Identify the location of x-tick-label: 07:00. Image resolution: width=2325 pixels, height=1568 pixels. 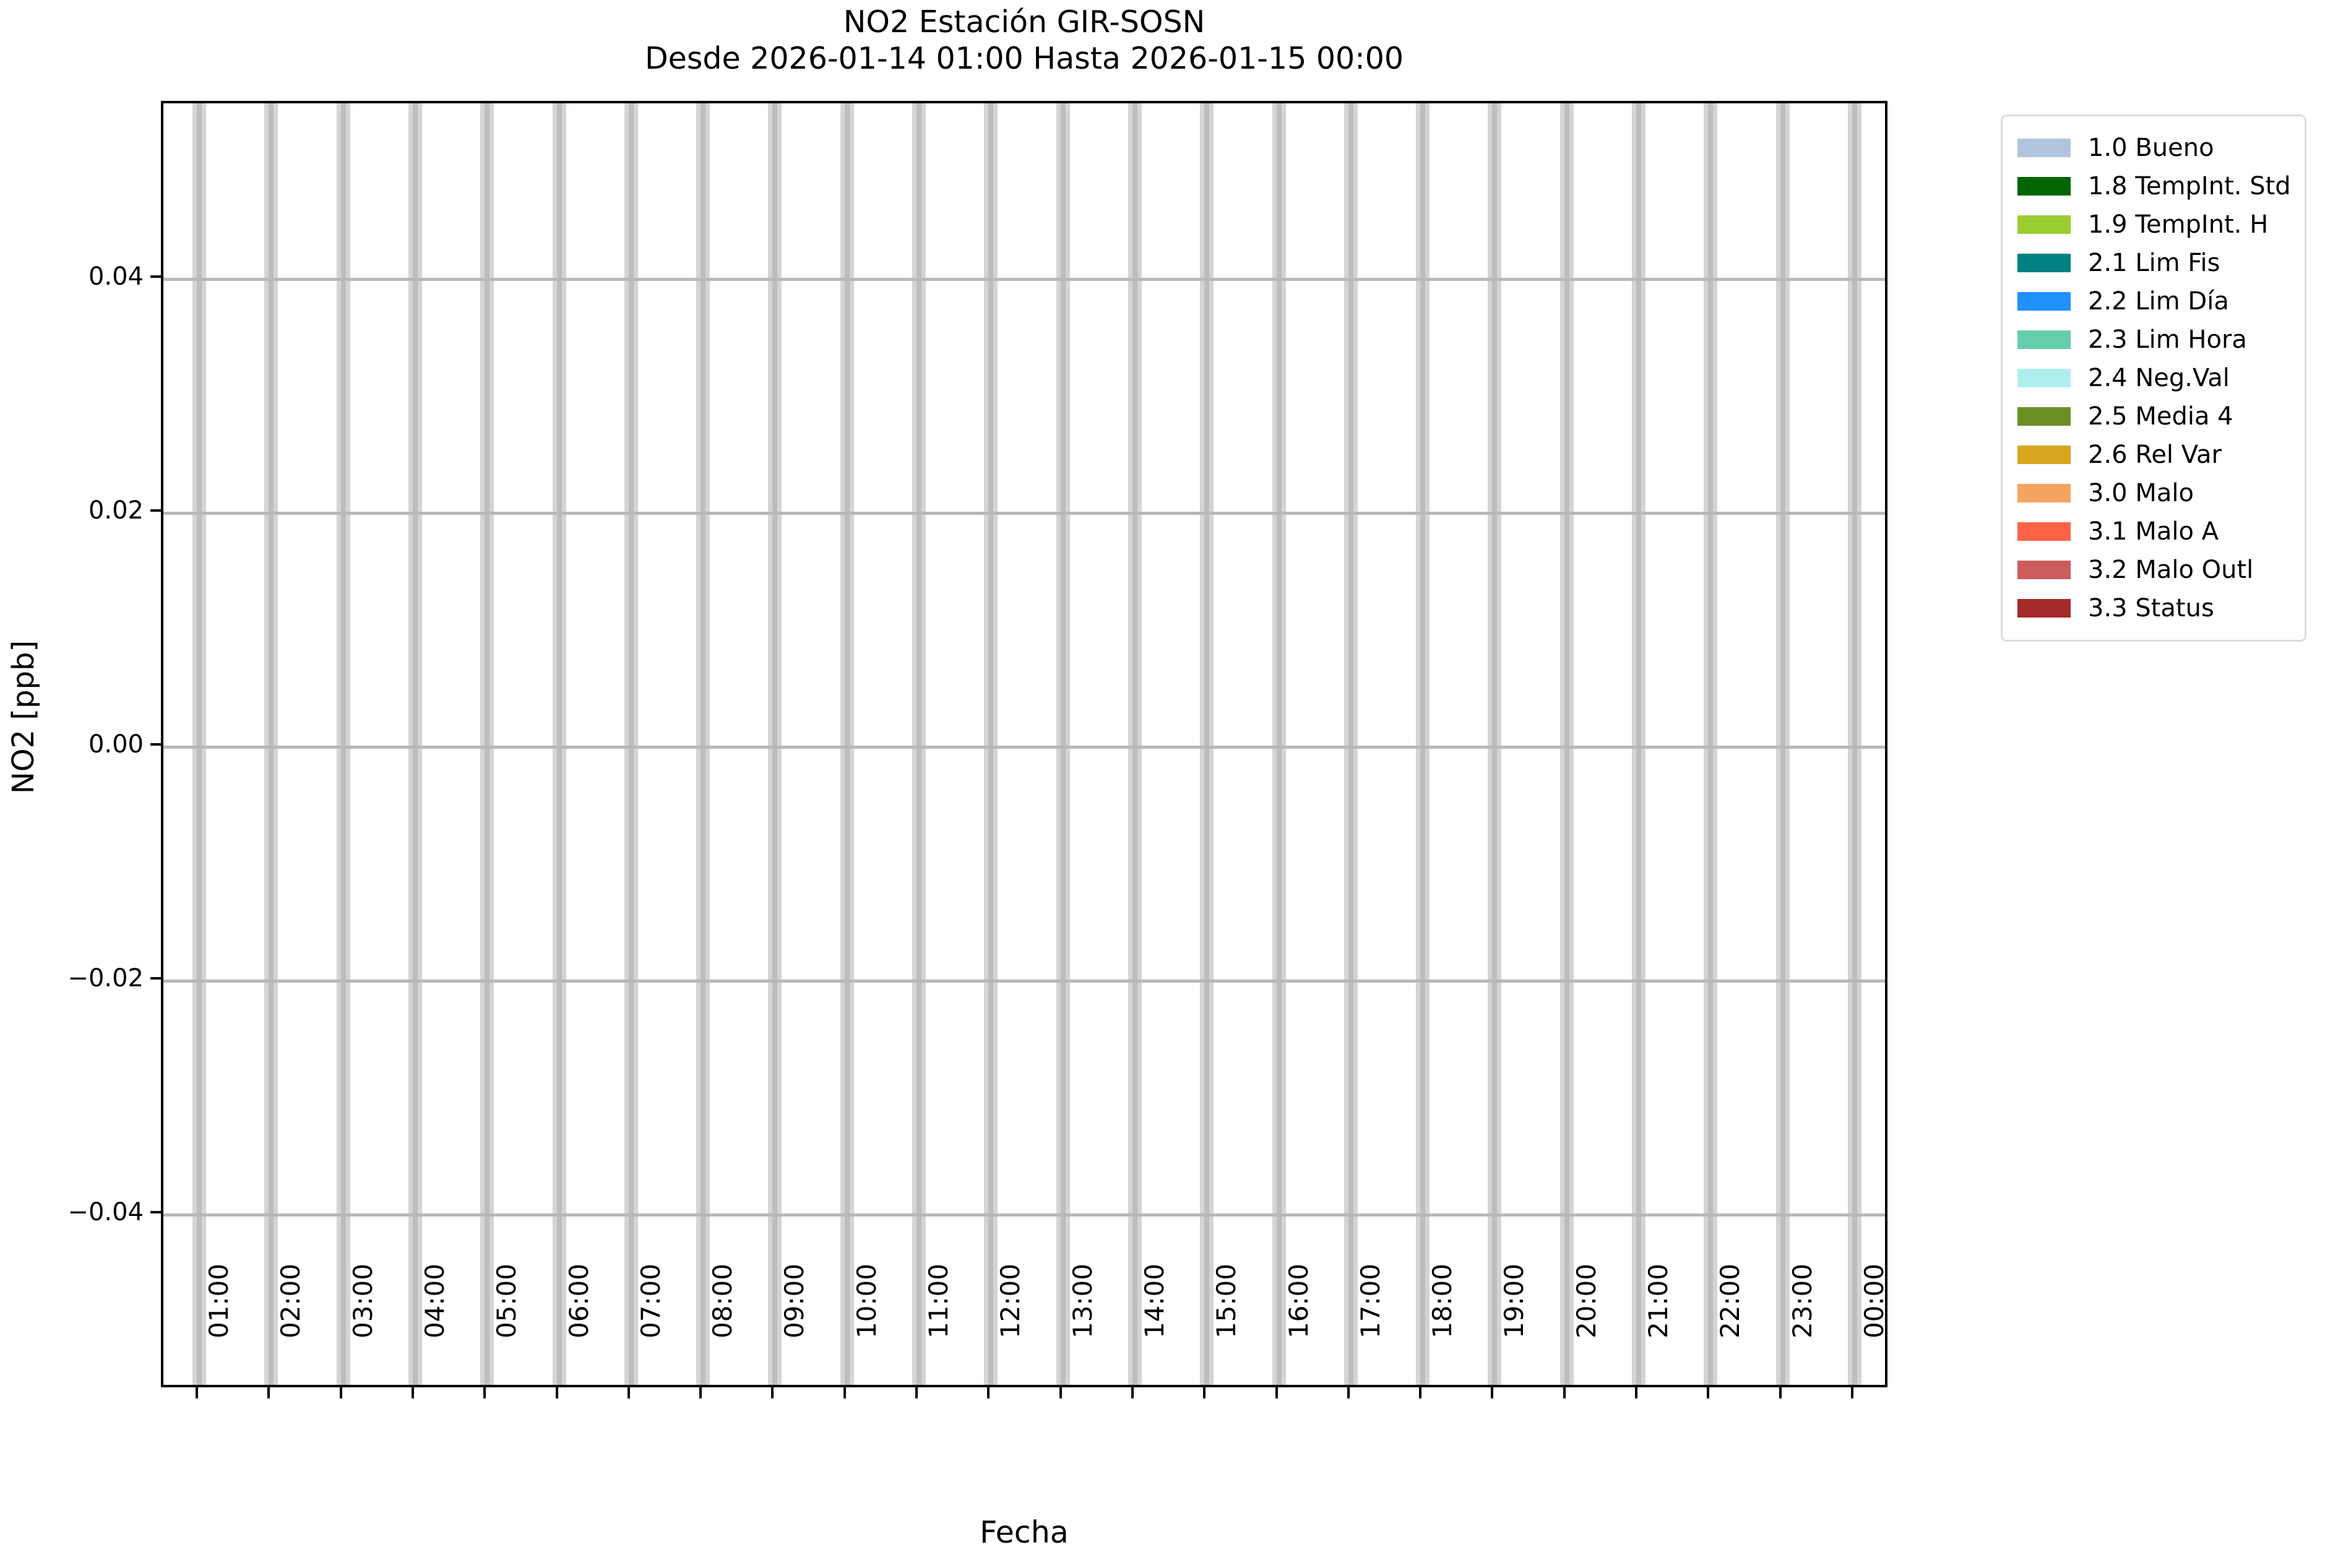
(650, 1301).